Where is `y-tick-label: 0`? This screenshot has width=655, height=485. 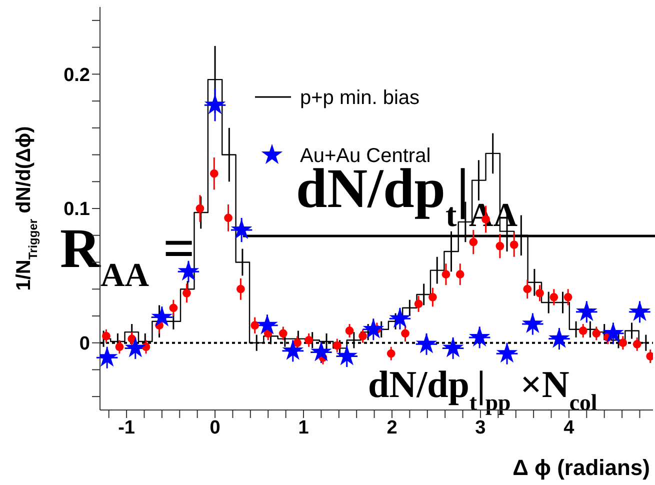
y-tick-label: 0 is located at coordinates (84, 344).